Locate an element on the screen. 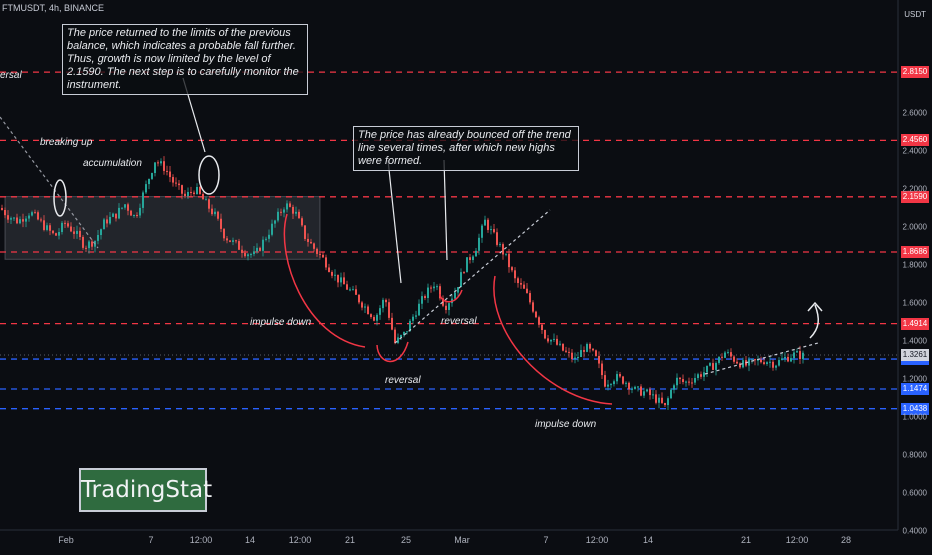 This screenshot has width=932, height=555. time-tick-label: 14 is located at coordinates (250, 540).